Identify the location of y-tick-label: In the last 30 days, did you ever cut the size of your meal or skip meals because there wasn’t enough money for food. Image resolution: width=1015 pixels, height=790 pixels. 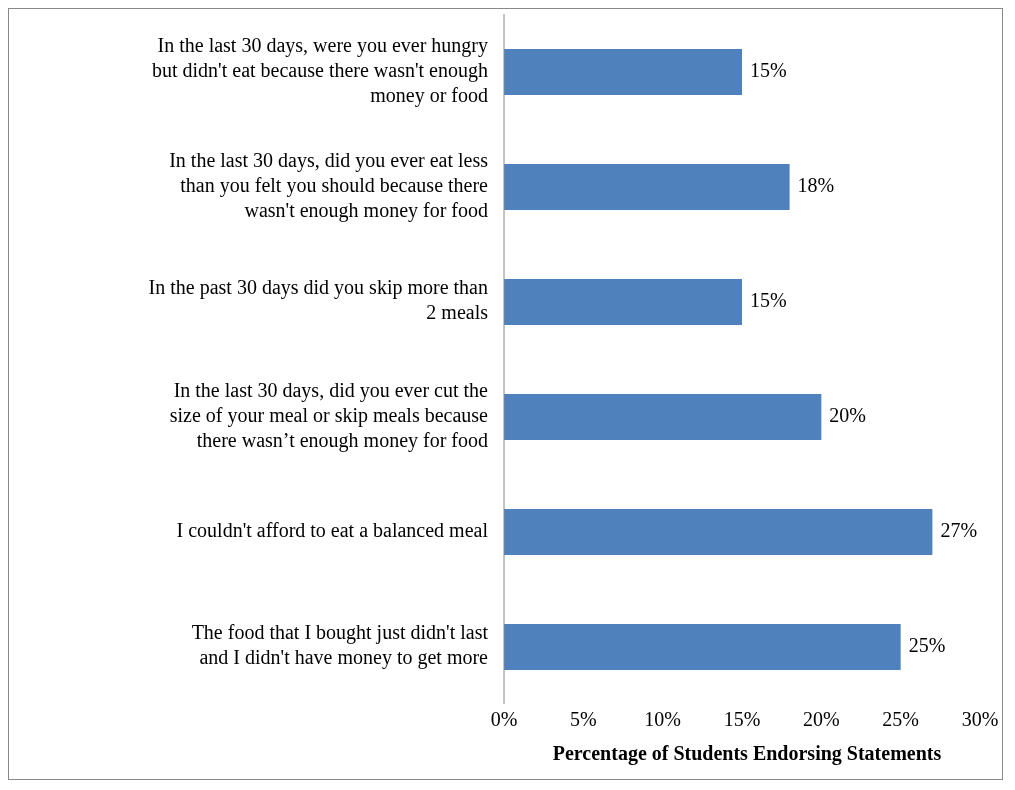
(329, 415).